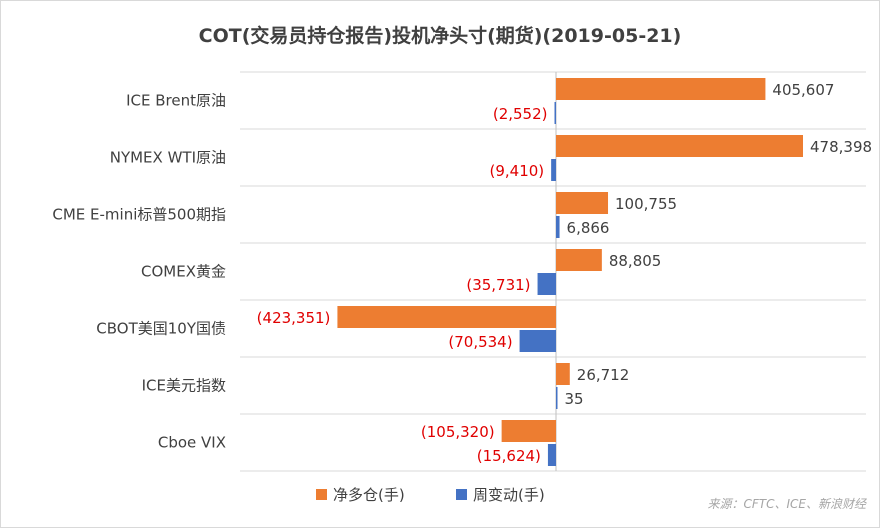 This screenshot has width=880, height=528. I want to click on category-label: CBOT美国10Y国债, so click(161, 329).